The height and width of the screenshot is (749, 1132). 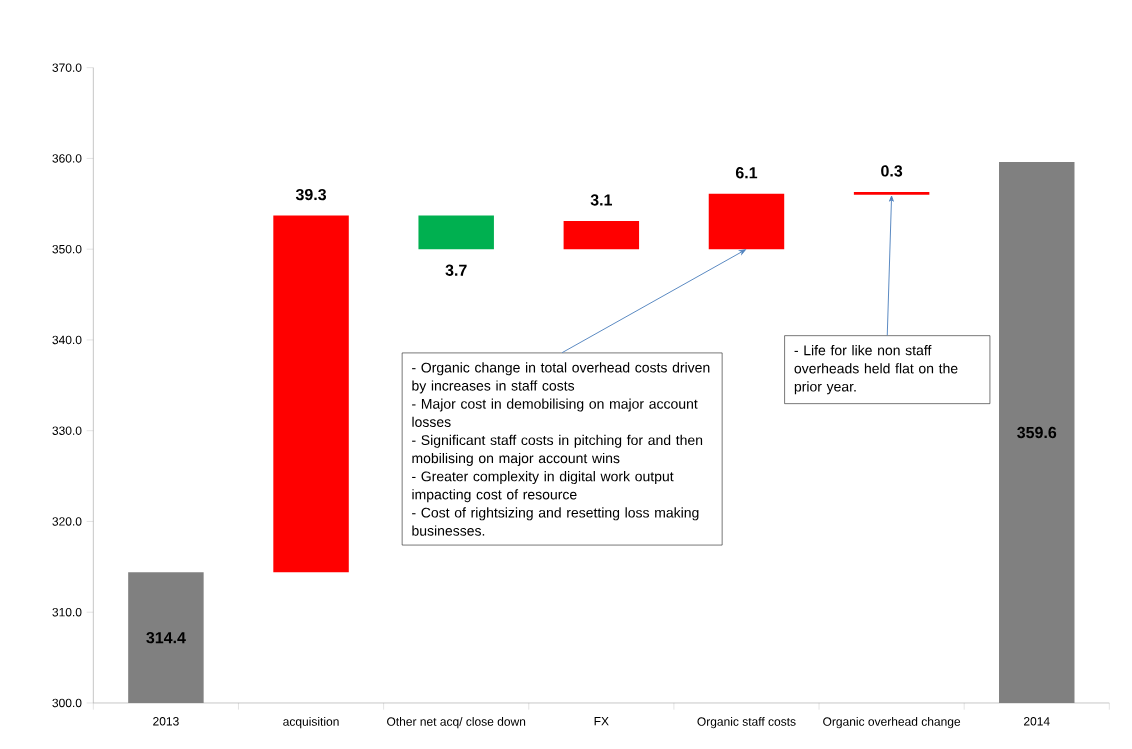 I want to click on x-tick-label: acquisition, so click(x=311, y=723).